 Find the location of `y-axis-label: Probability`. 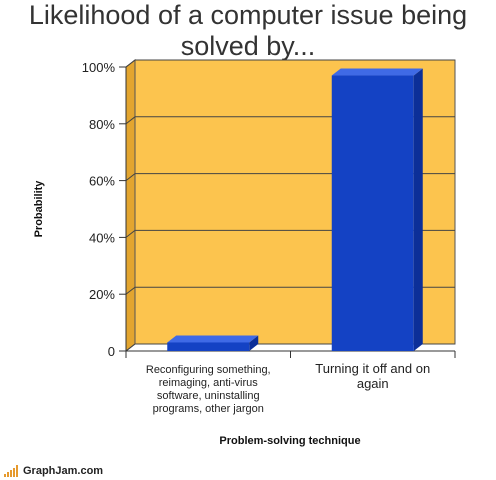

y-axis-label: Probability is located at coordinates (39, 209).